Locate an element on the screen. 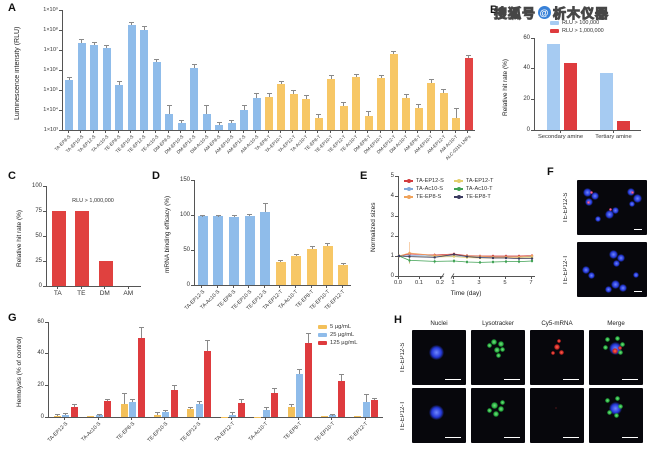 The image size is (650, 455). micrograph-t-nuclei is located at coordinates (439, 415).